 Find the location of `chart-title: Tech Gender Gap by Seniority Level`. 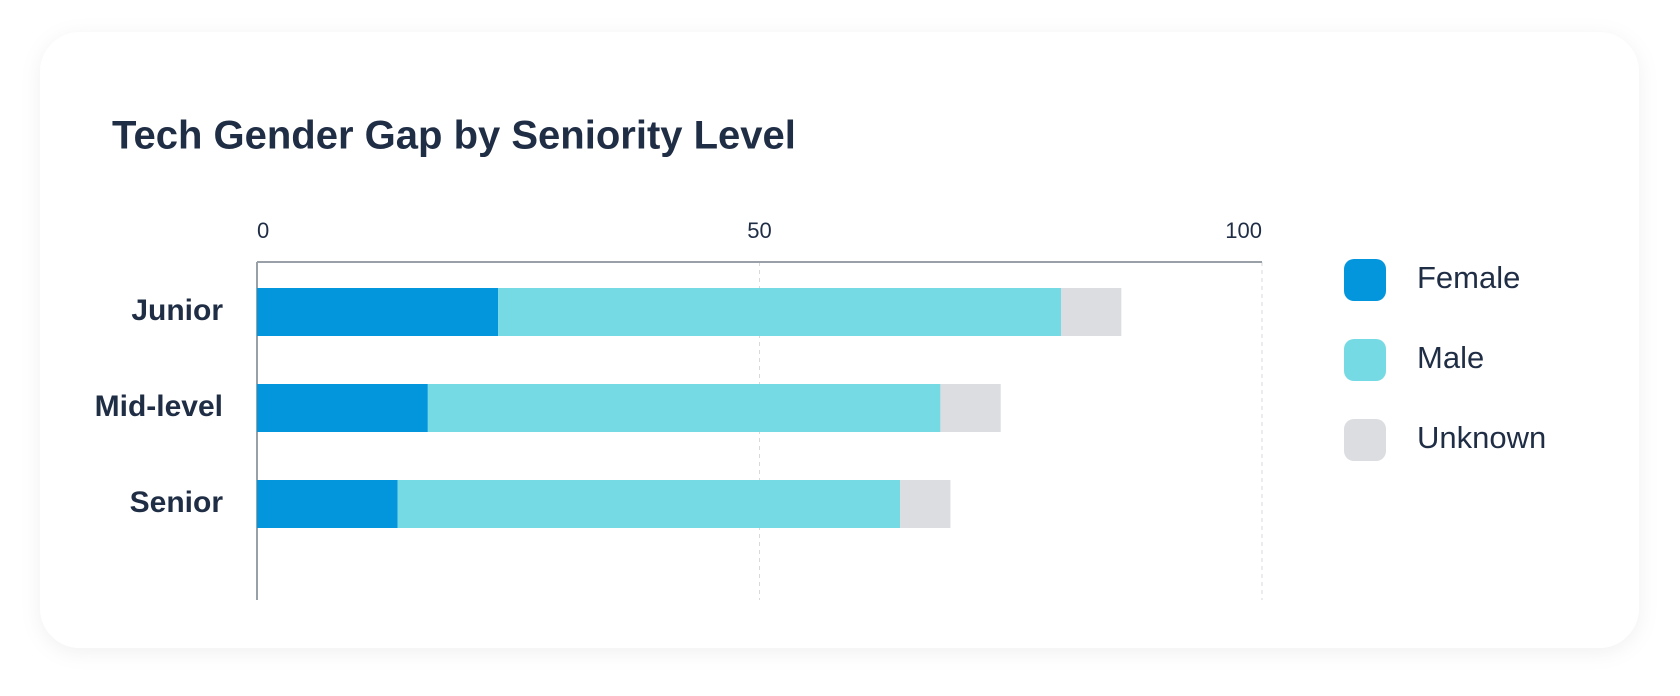

chart-title: Tech Gender Gap by Seniority Level is located at coordinates (454, 136).